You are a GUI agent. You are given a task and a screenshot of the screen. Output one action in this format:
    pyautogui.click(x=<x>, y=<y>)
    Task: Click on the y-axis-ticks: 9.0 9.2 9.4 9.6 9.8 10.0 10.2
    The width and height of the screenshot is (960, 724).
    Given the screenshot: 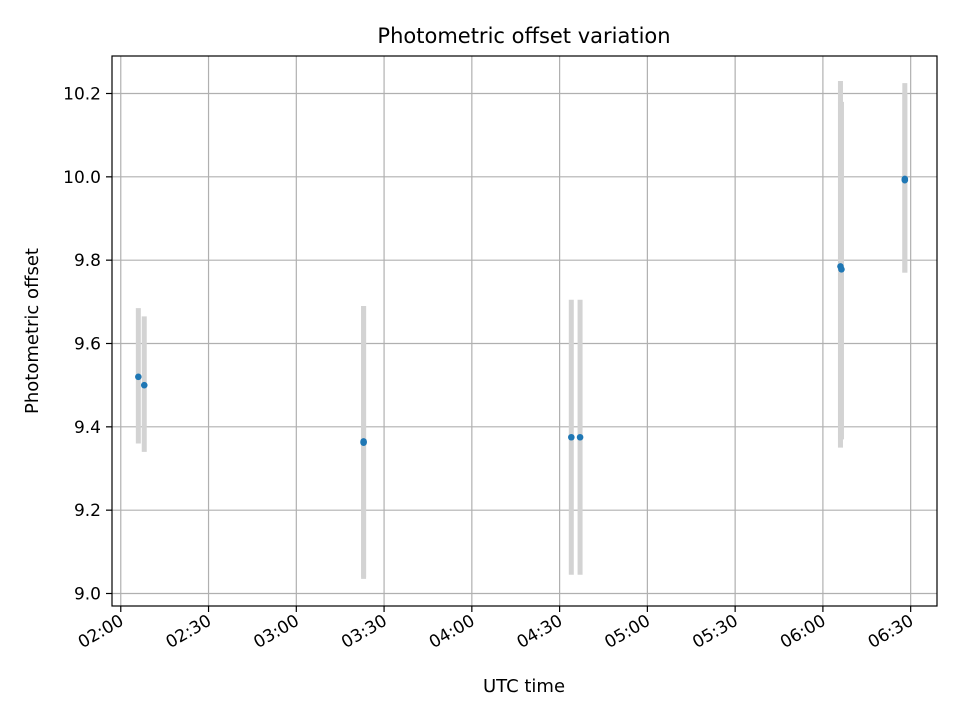 What is the action you would take?
    pyautogui.click(x=87, y=345)
    